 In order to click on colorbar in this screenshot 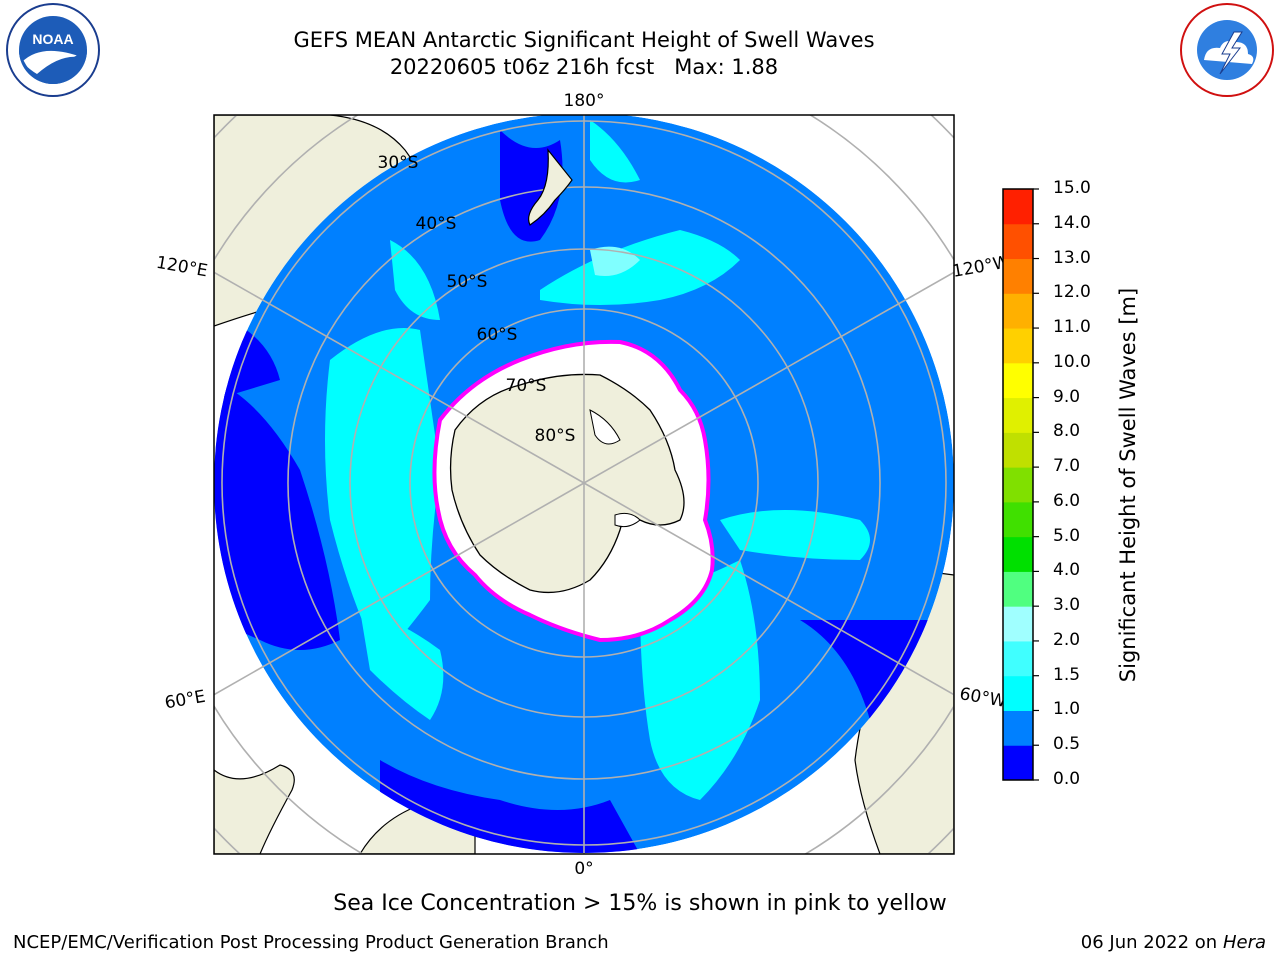, I will do `click(1021, 484)`.